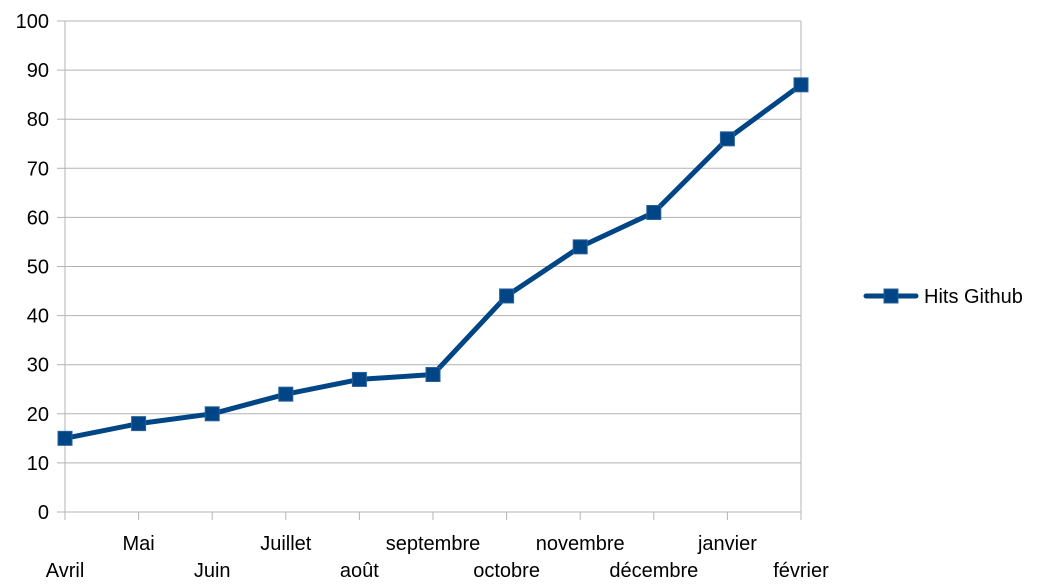  I want to click on y-tick-label: 30, so click(38, 366).